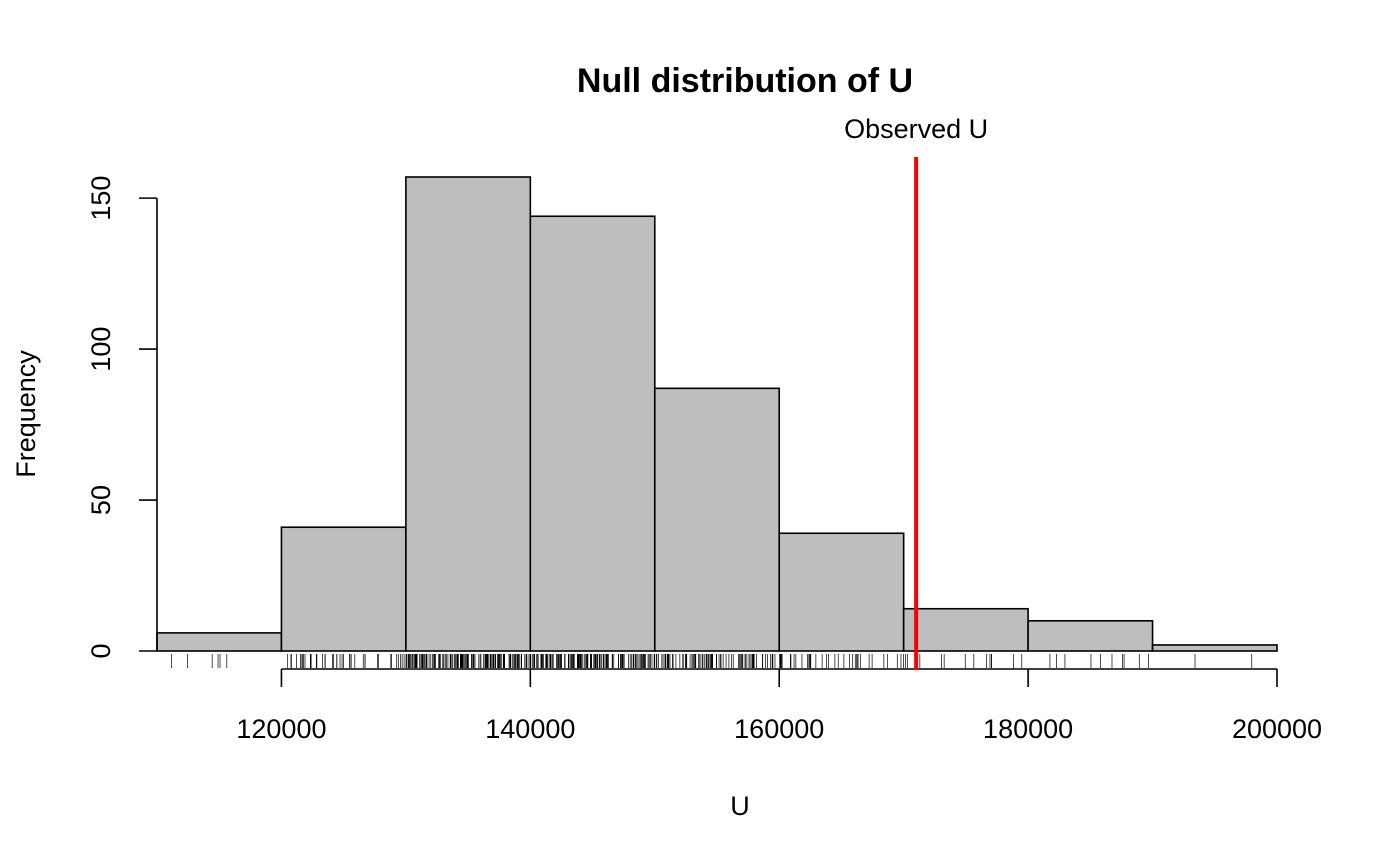  What do you see at coordinates (122, 417) in the screenshot?
I see `y-axis: 0 50 100 150` at bounding box center [122, 417].